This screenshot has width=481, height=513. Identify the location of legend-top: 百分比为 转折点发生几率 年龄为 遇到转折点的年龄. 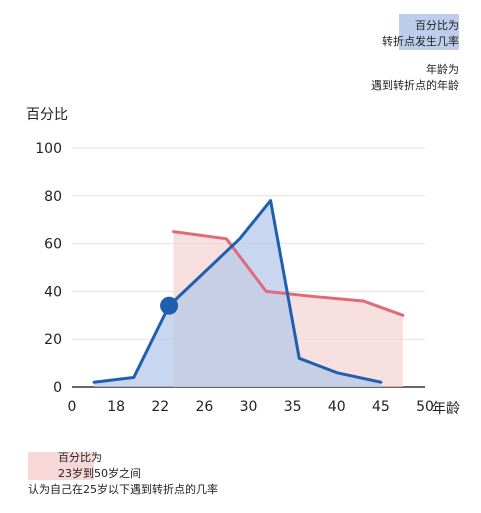
(415, 62).